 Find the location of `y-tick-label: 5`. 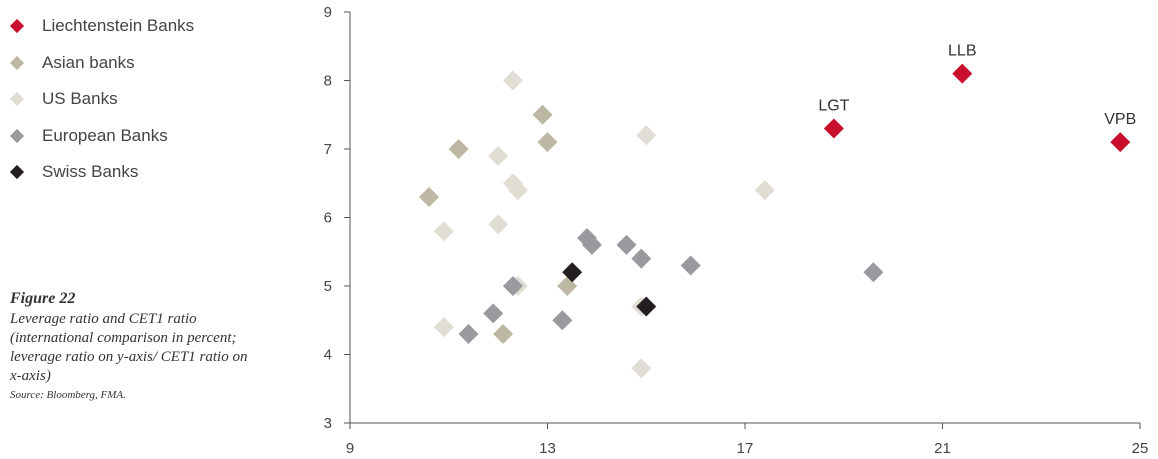

y-tick-label: 5 is located at coordinates (328, 286).